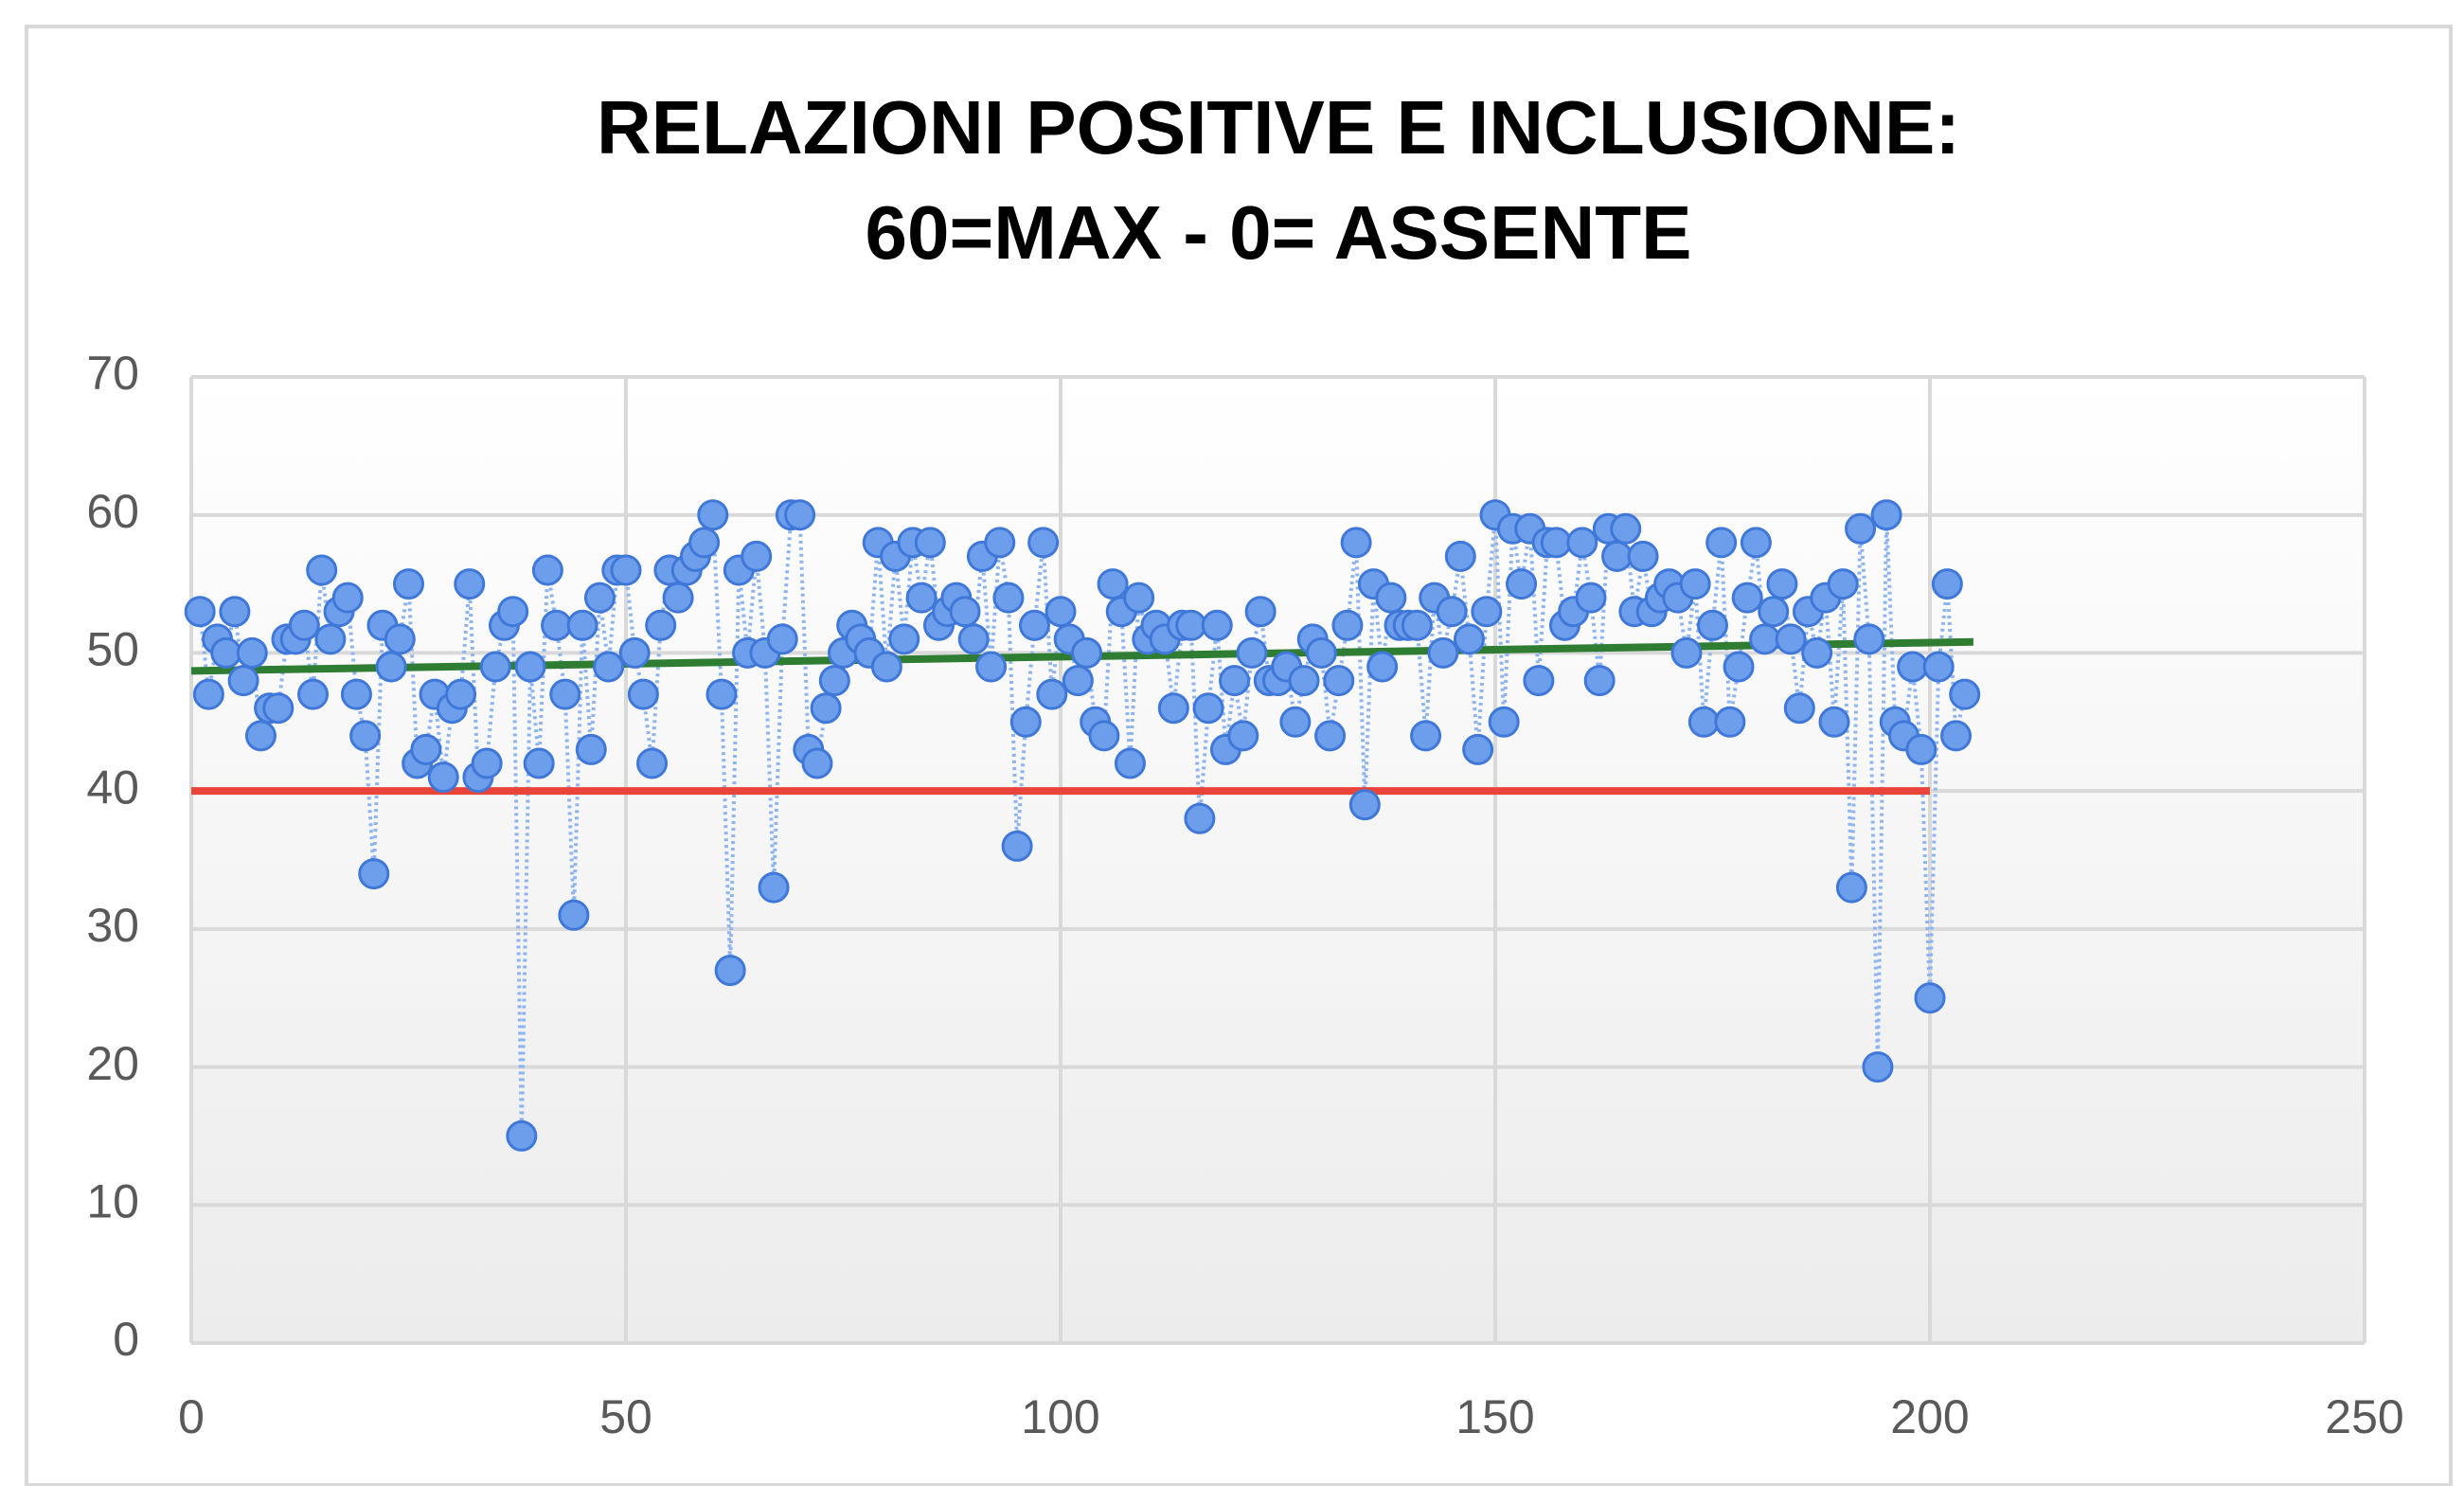 The width and height of the screenshot is (2464, 1486). What do you see at coordinates (112, 374) in the screenshot?
I see `y-tick-label: 70` at bounding box center [112, 374].